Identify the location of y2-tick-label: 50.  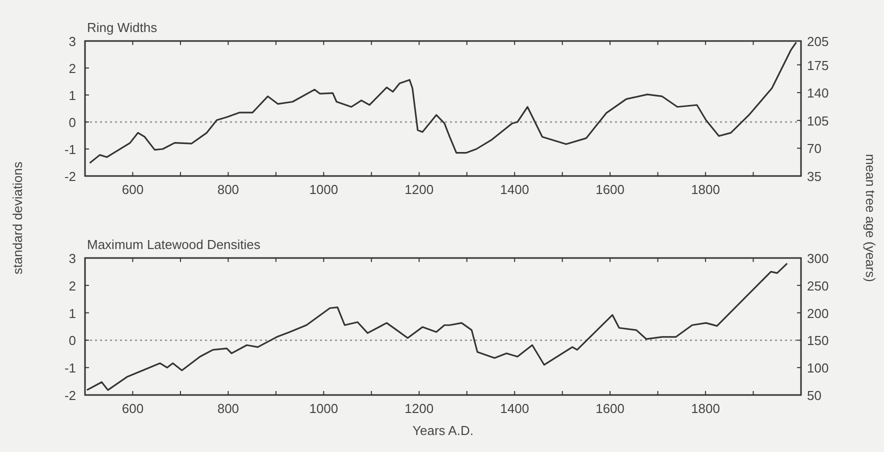
(814, 395).